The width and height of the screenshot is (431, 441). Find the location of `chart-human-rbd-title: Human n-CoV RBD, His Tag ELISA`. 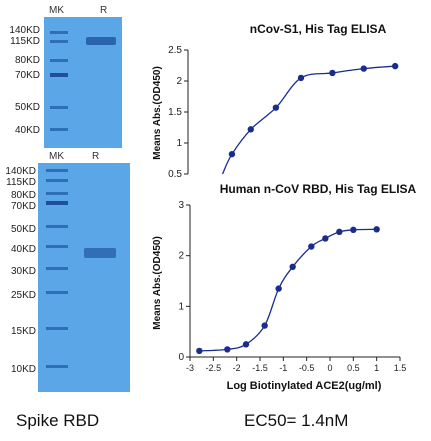

chart-human-rbd-title: Human n-CoV RBD, His Tag ELISA is located at coordinates (318, 189).